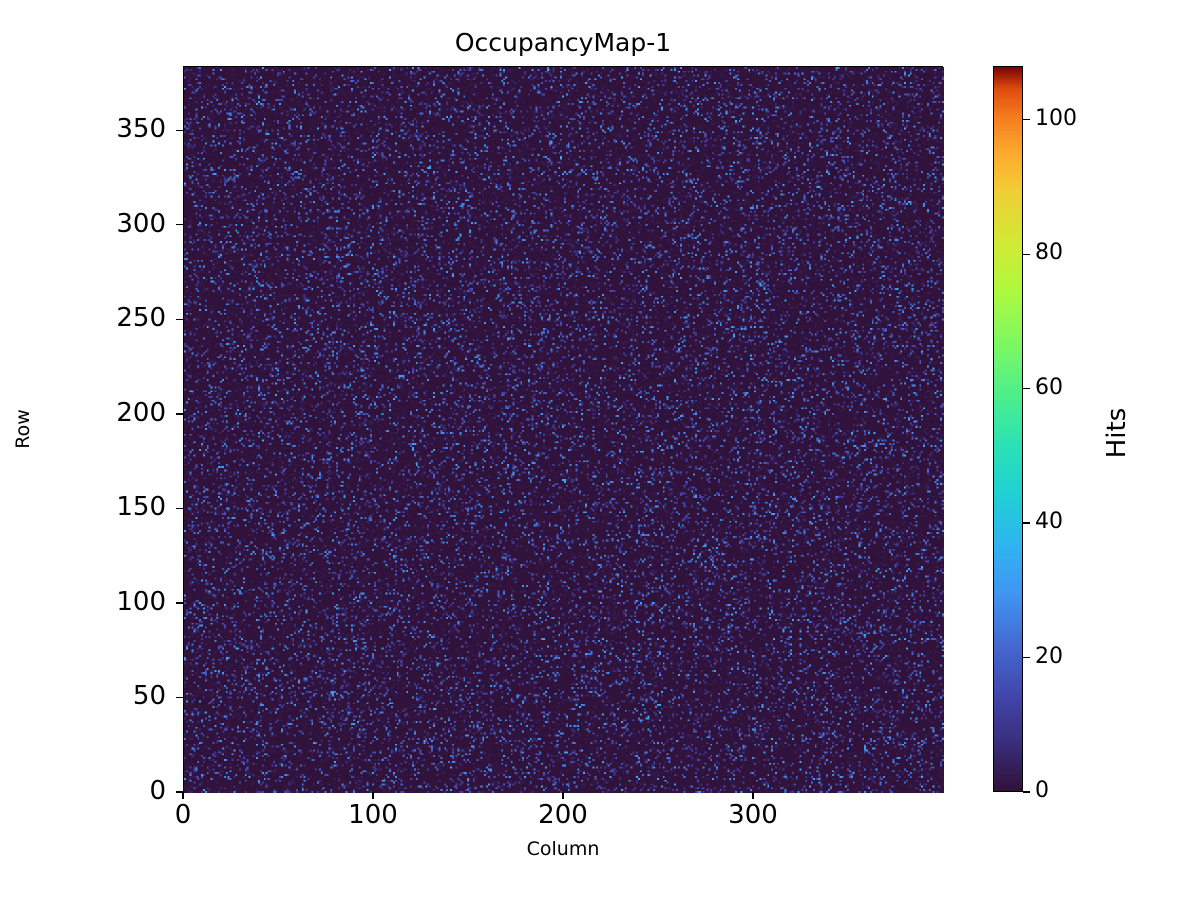 The height and width of the screenshot is (900, 1200). What do you see at coordinates (183, 815) in the screenshot?
I see `x-tick-label: 0` at bounding box center [183, 815].